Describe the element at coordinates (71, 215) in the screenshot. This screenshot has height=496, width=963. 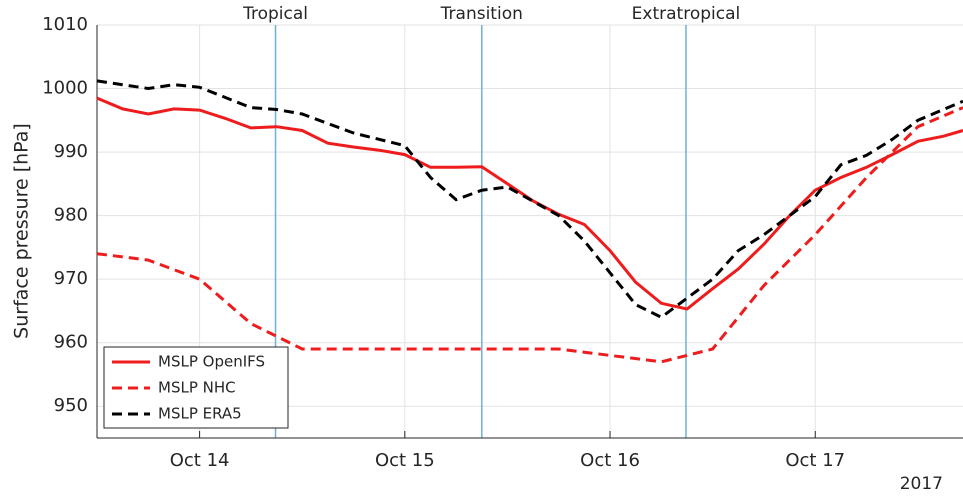
I see `y-tick-label: 980` at that location.